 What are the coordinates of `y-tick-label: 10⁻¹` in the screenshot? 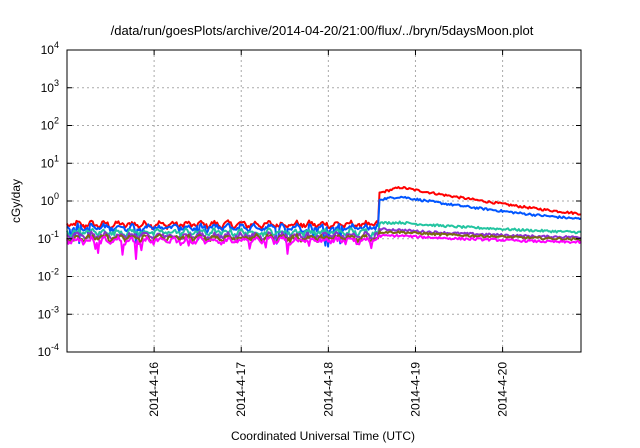 It's located at (48, 237).